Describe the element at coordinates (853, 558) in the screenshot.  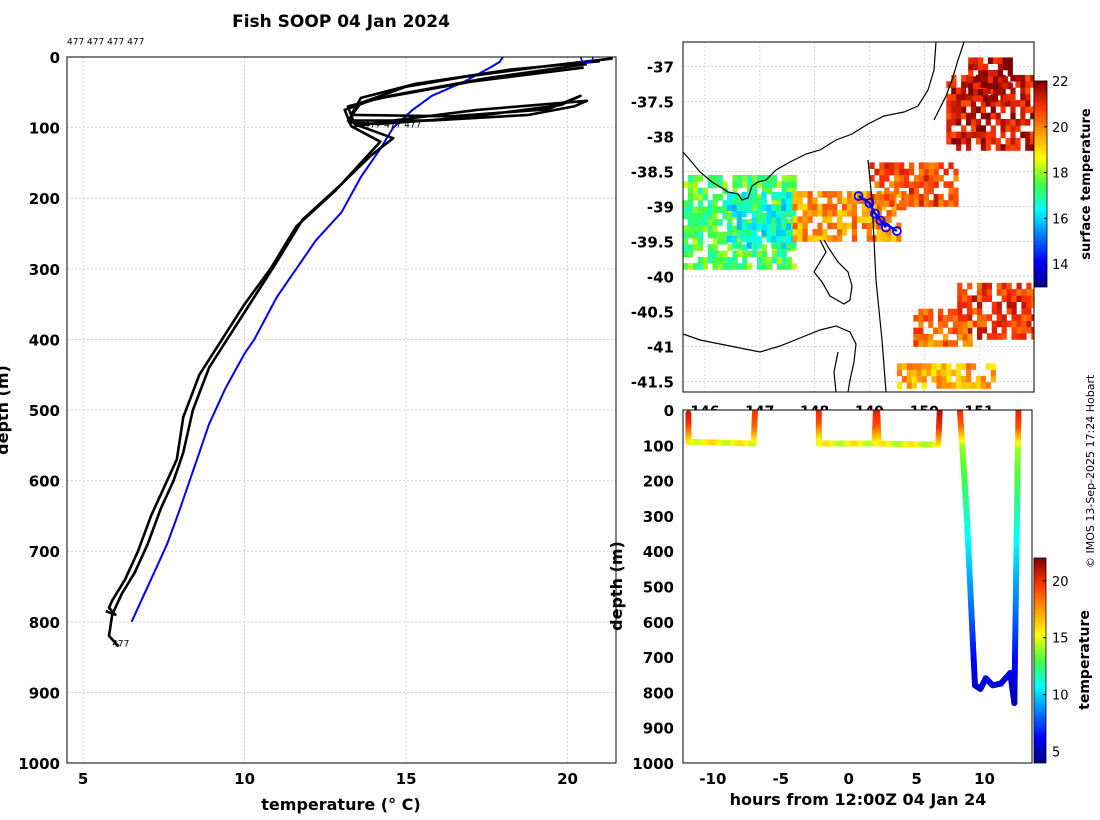
I see `section-casts` at that location.